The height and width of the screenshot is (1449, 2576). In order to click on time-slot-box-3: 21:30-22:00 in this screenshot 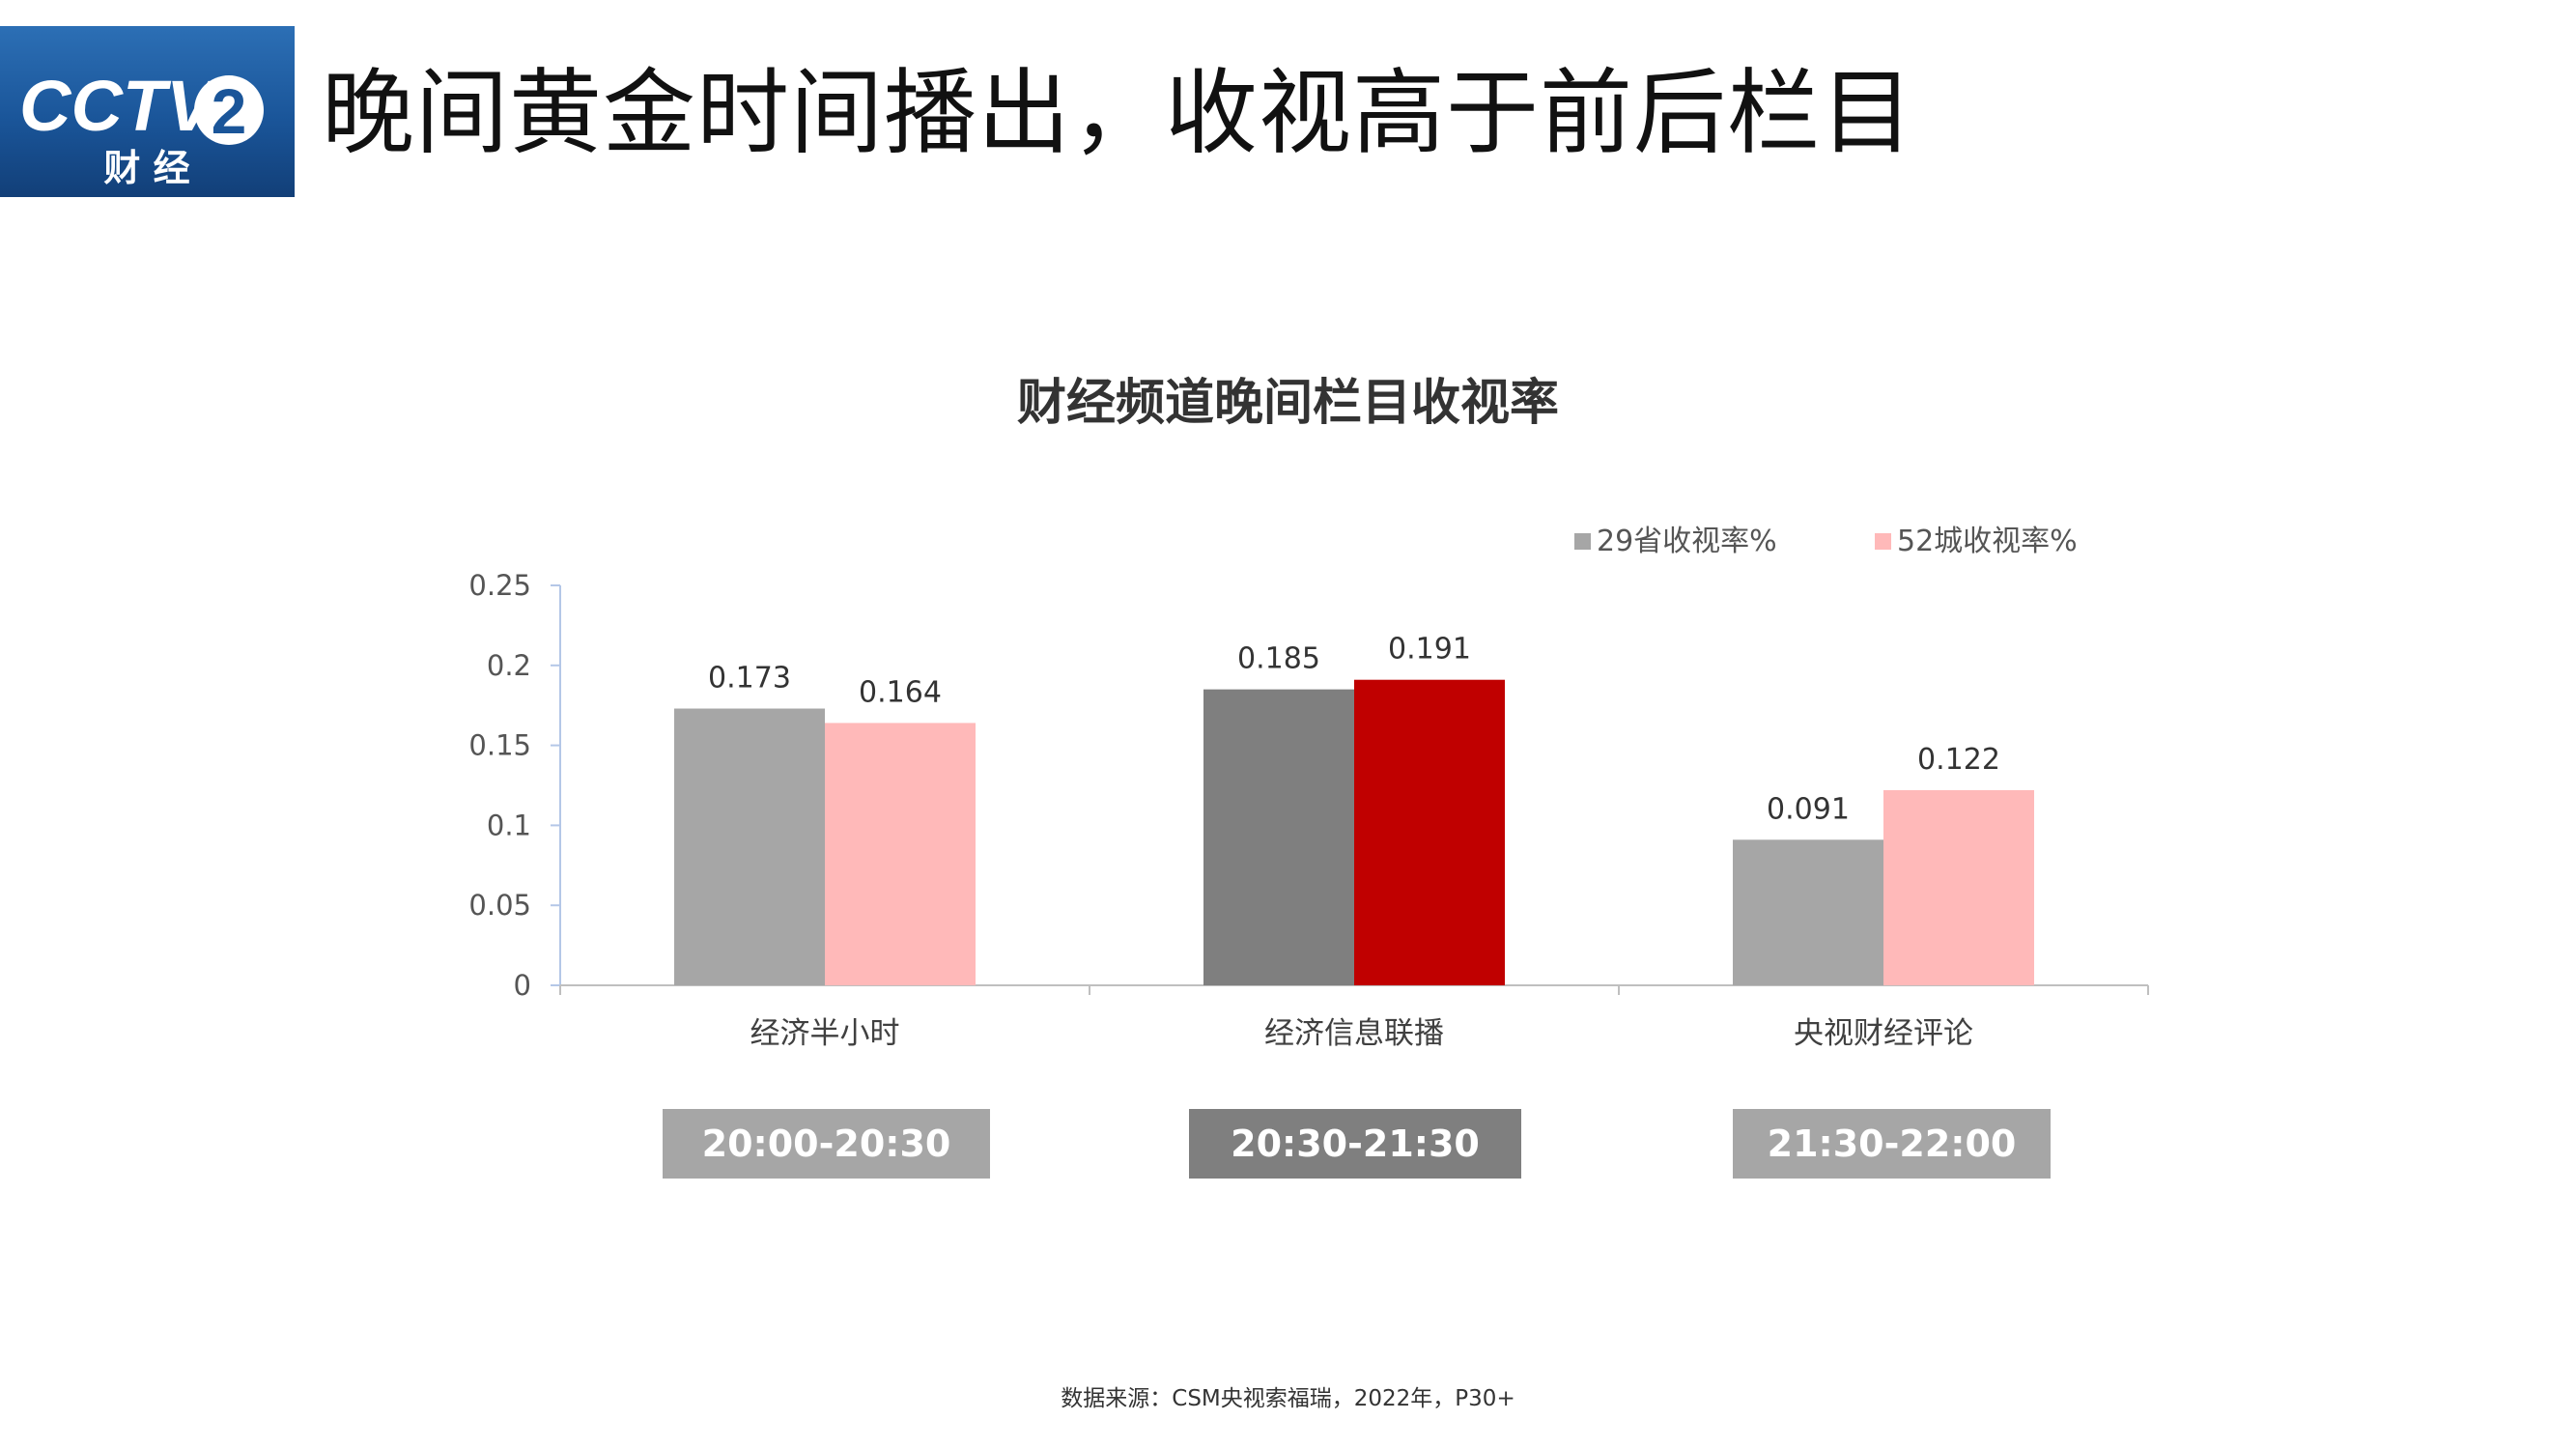, I will do `click(1892, 1144)`.